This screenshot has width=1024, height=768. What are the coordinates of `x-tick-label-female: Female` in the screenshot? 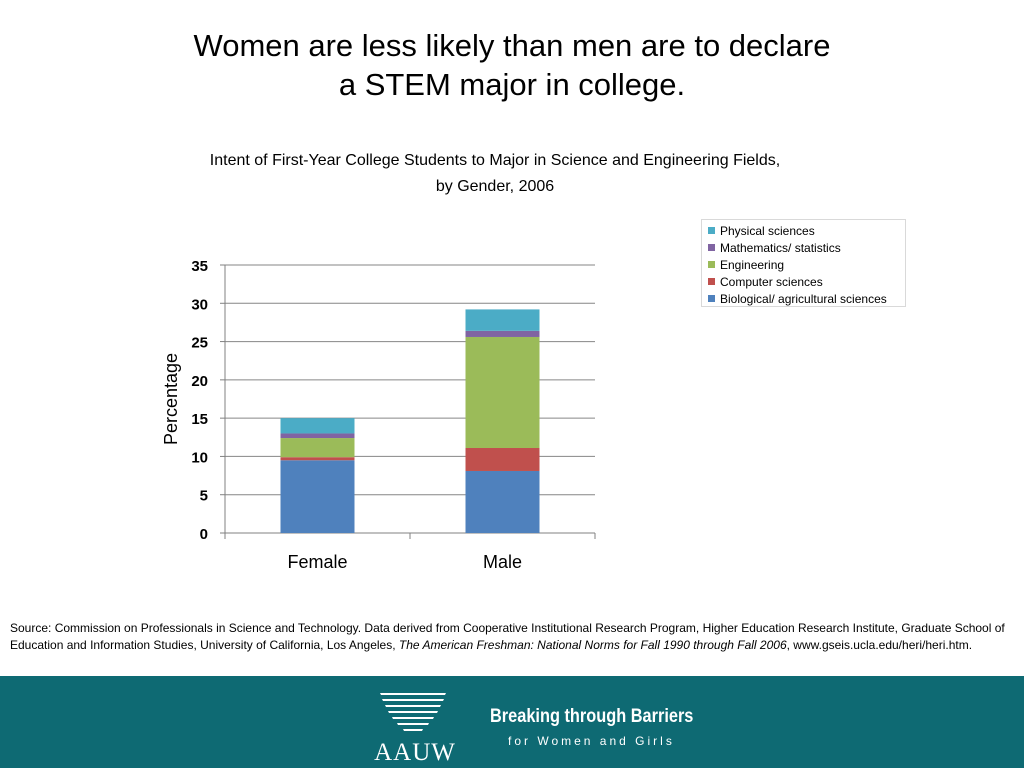 It's located at (317, 562).